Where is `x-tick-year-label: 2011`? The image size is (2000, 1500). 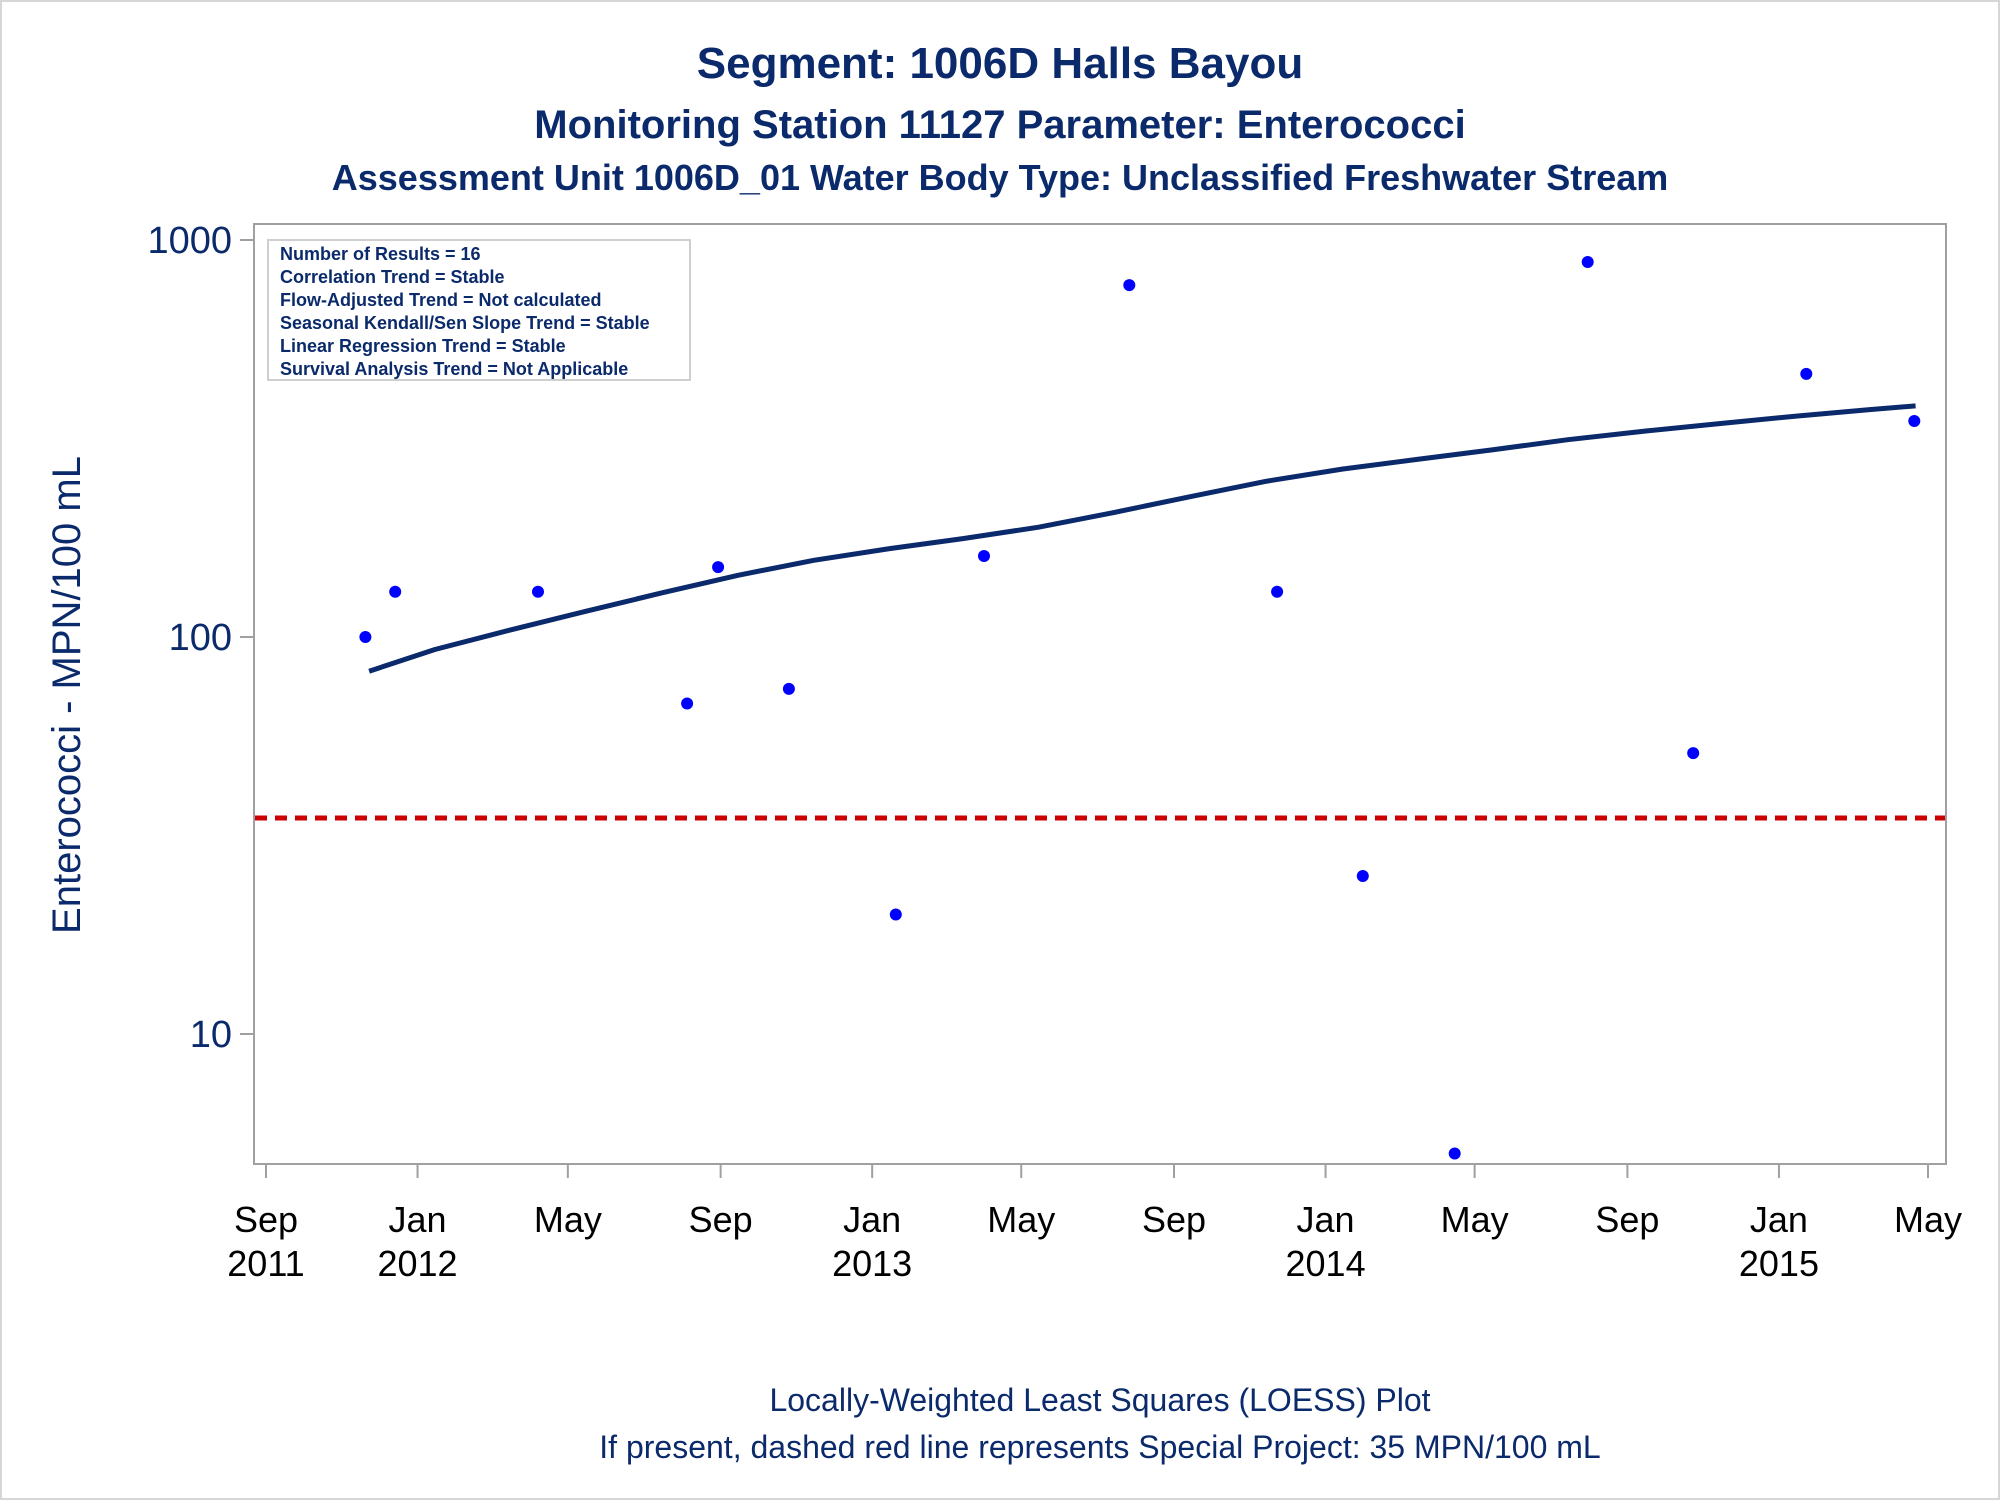 x-tick-year-label: 2011 is located at coordinates (265, 1263).